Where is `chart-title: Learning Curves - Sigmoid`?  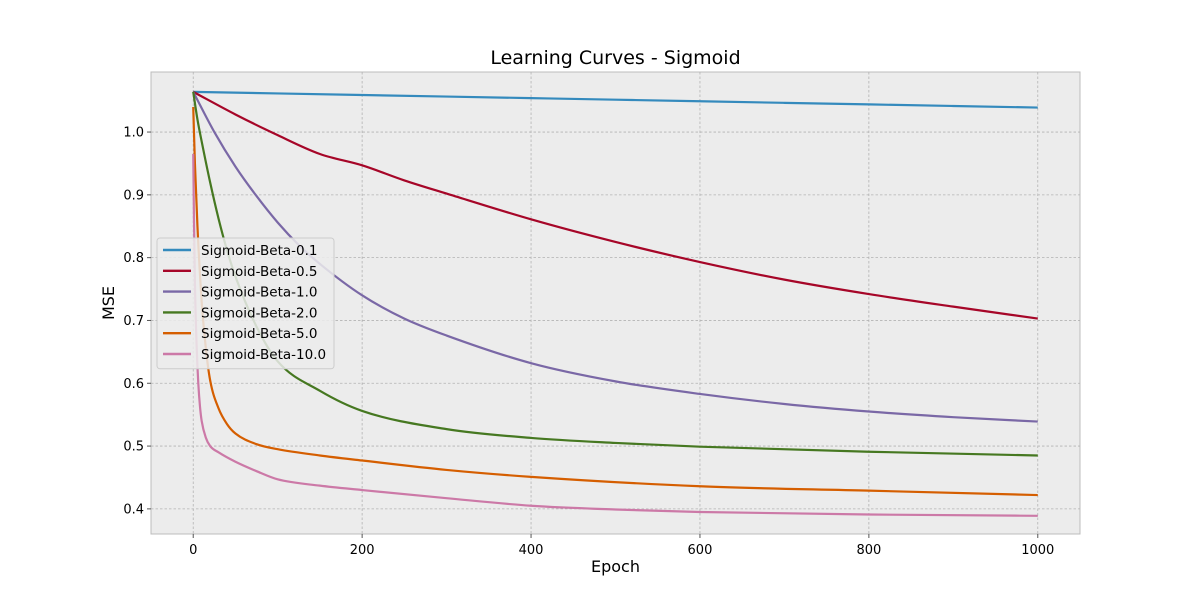 chart-title: Learning Curves - Sigmoid is located at coordinates (615, 58).